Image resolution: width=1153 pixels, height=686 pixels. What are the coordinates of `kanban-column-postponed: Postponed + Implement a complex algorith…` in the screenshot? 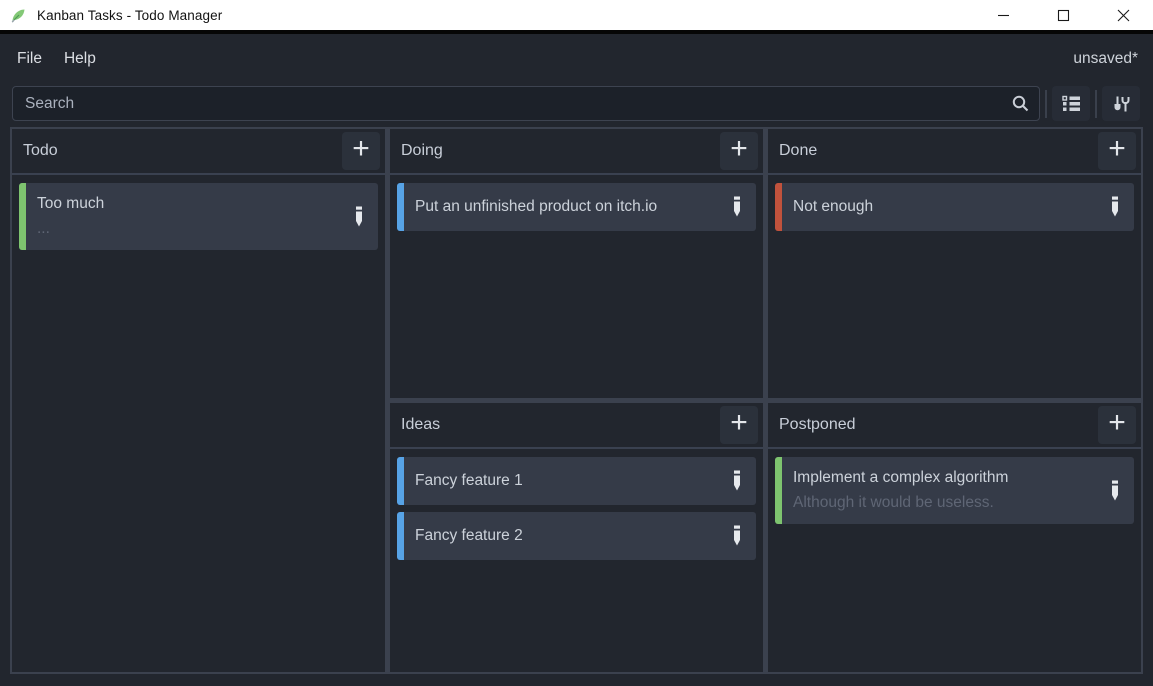 It's located at (954, 537).